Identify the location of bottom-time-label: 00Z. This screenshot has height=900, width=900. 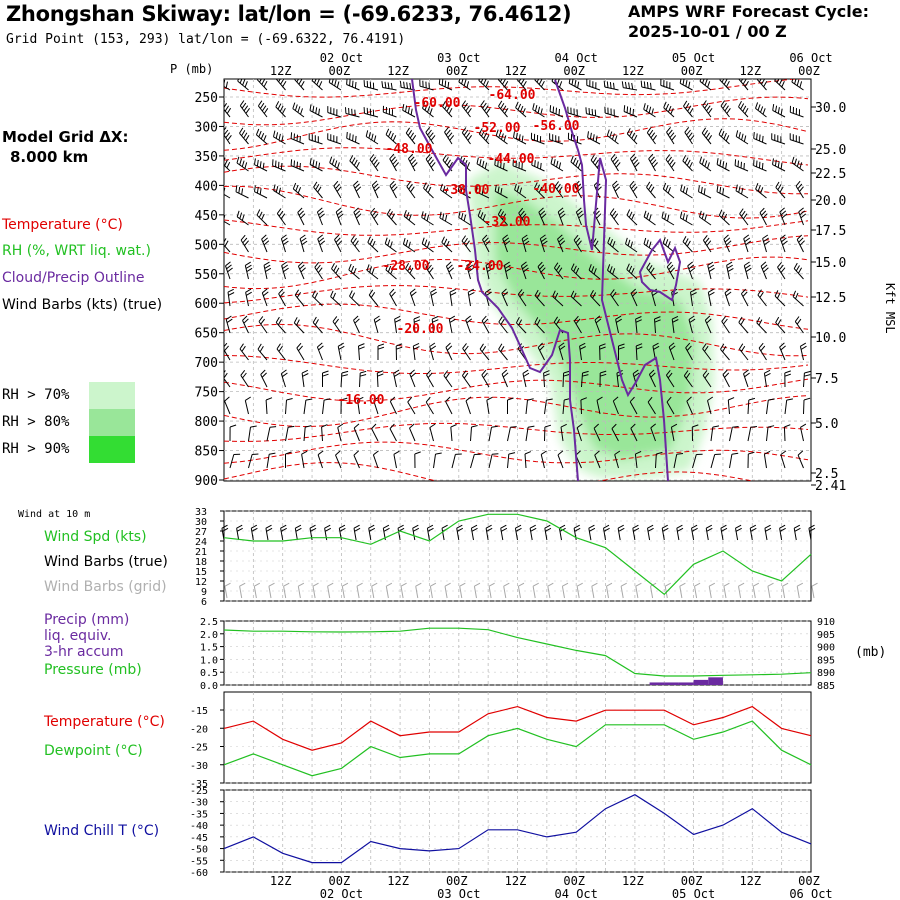
(809, 881).